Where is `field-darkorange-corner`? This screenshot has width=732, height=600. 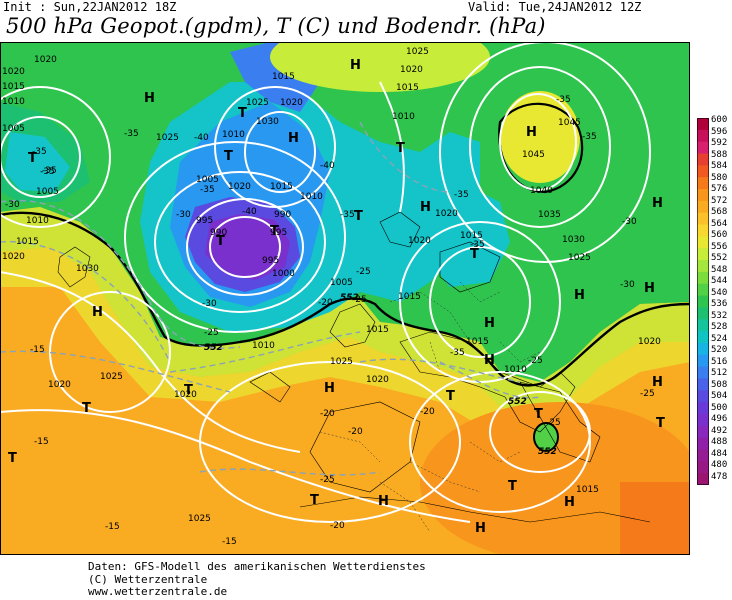
field-darkorange-corner is located at coordinates (655, 518).